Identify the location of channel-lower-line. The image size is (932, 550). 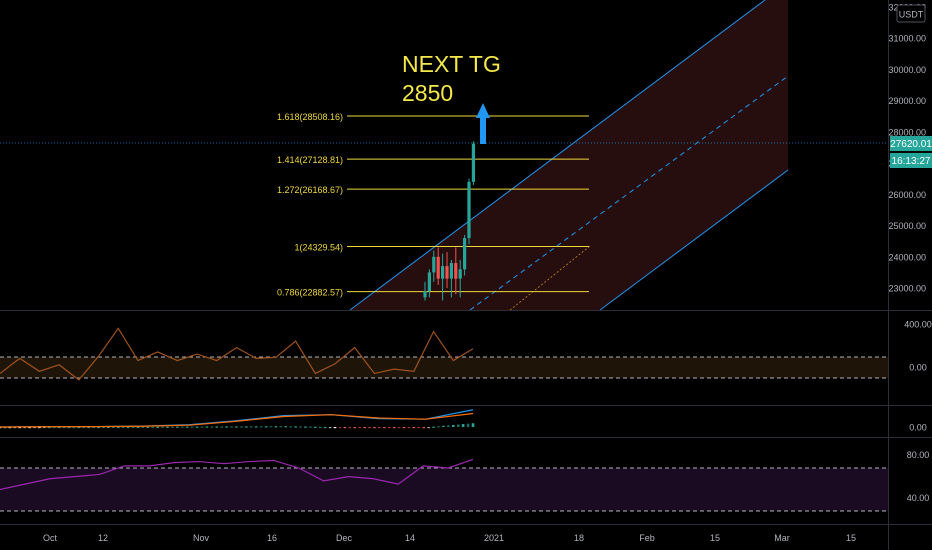
(694, 240).